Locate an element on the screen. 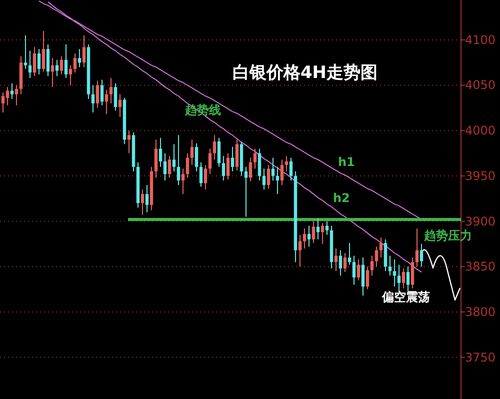  annotation: 趋势线 is located at coordinates (202, 110).